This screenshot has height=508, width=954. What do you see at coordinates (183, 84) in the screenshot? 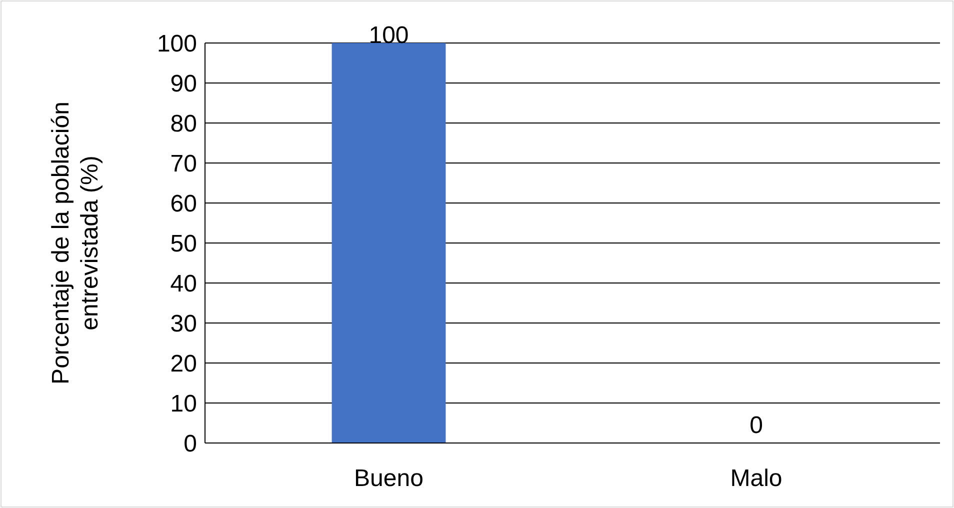
I see `y-tick-label: 90` at bounding box center [183, 84].